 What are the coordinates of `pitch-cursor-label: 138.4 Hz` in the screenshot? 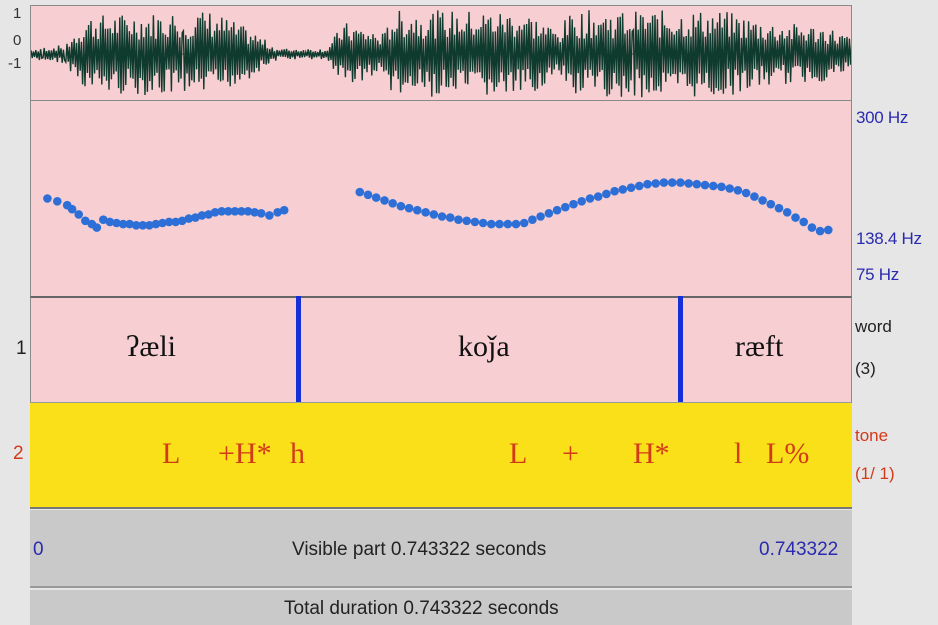 It's located at (889, 238).